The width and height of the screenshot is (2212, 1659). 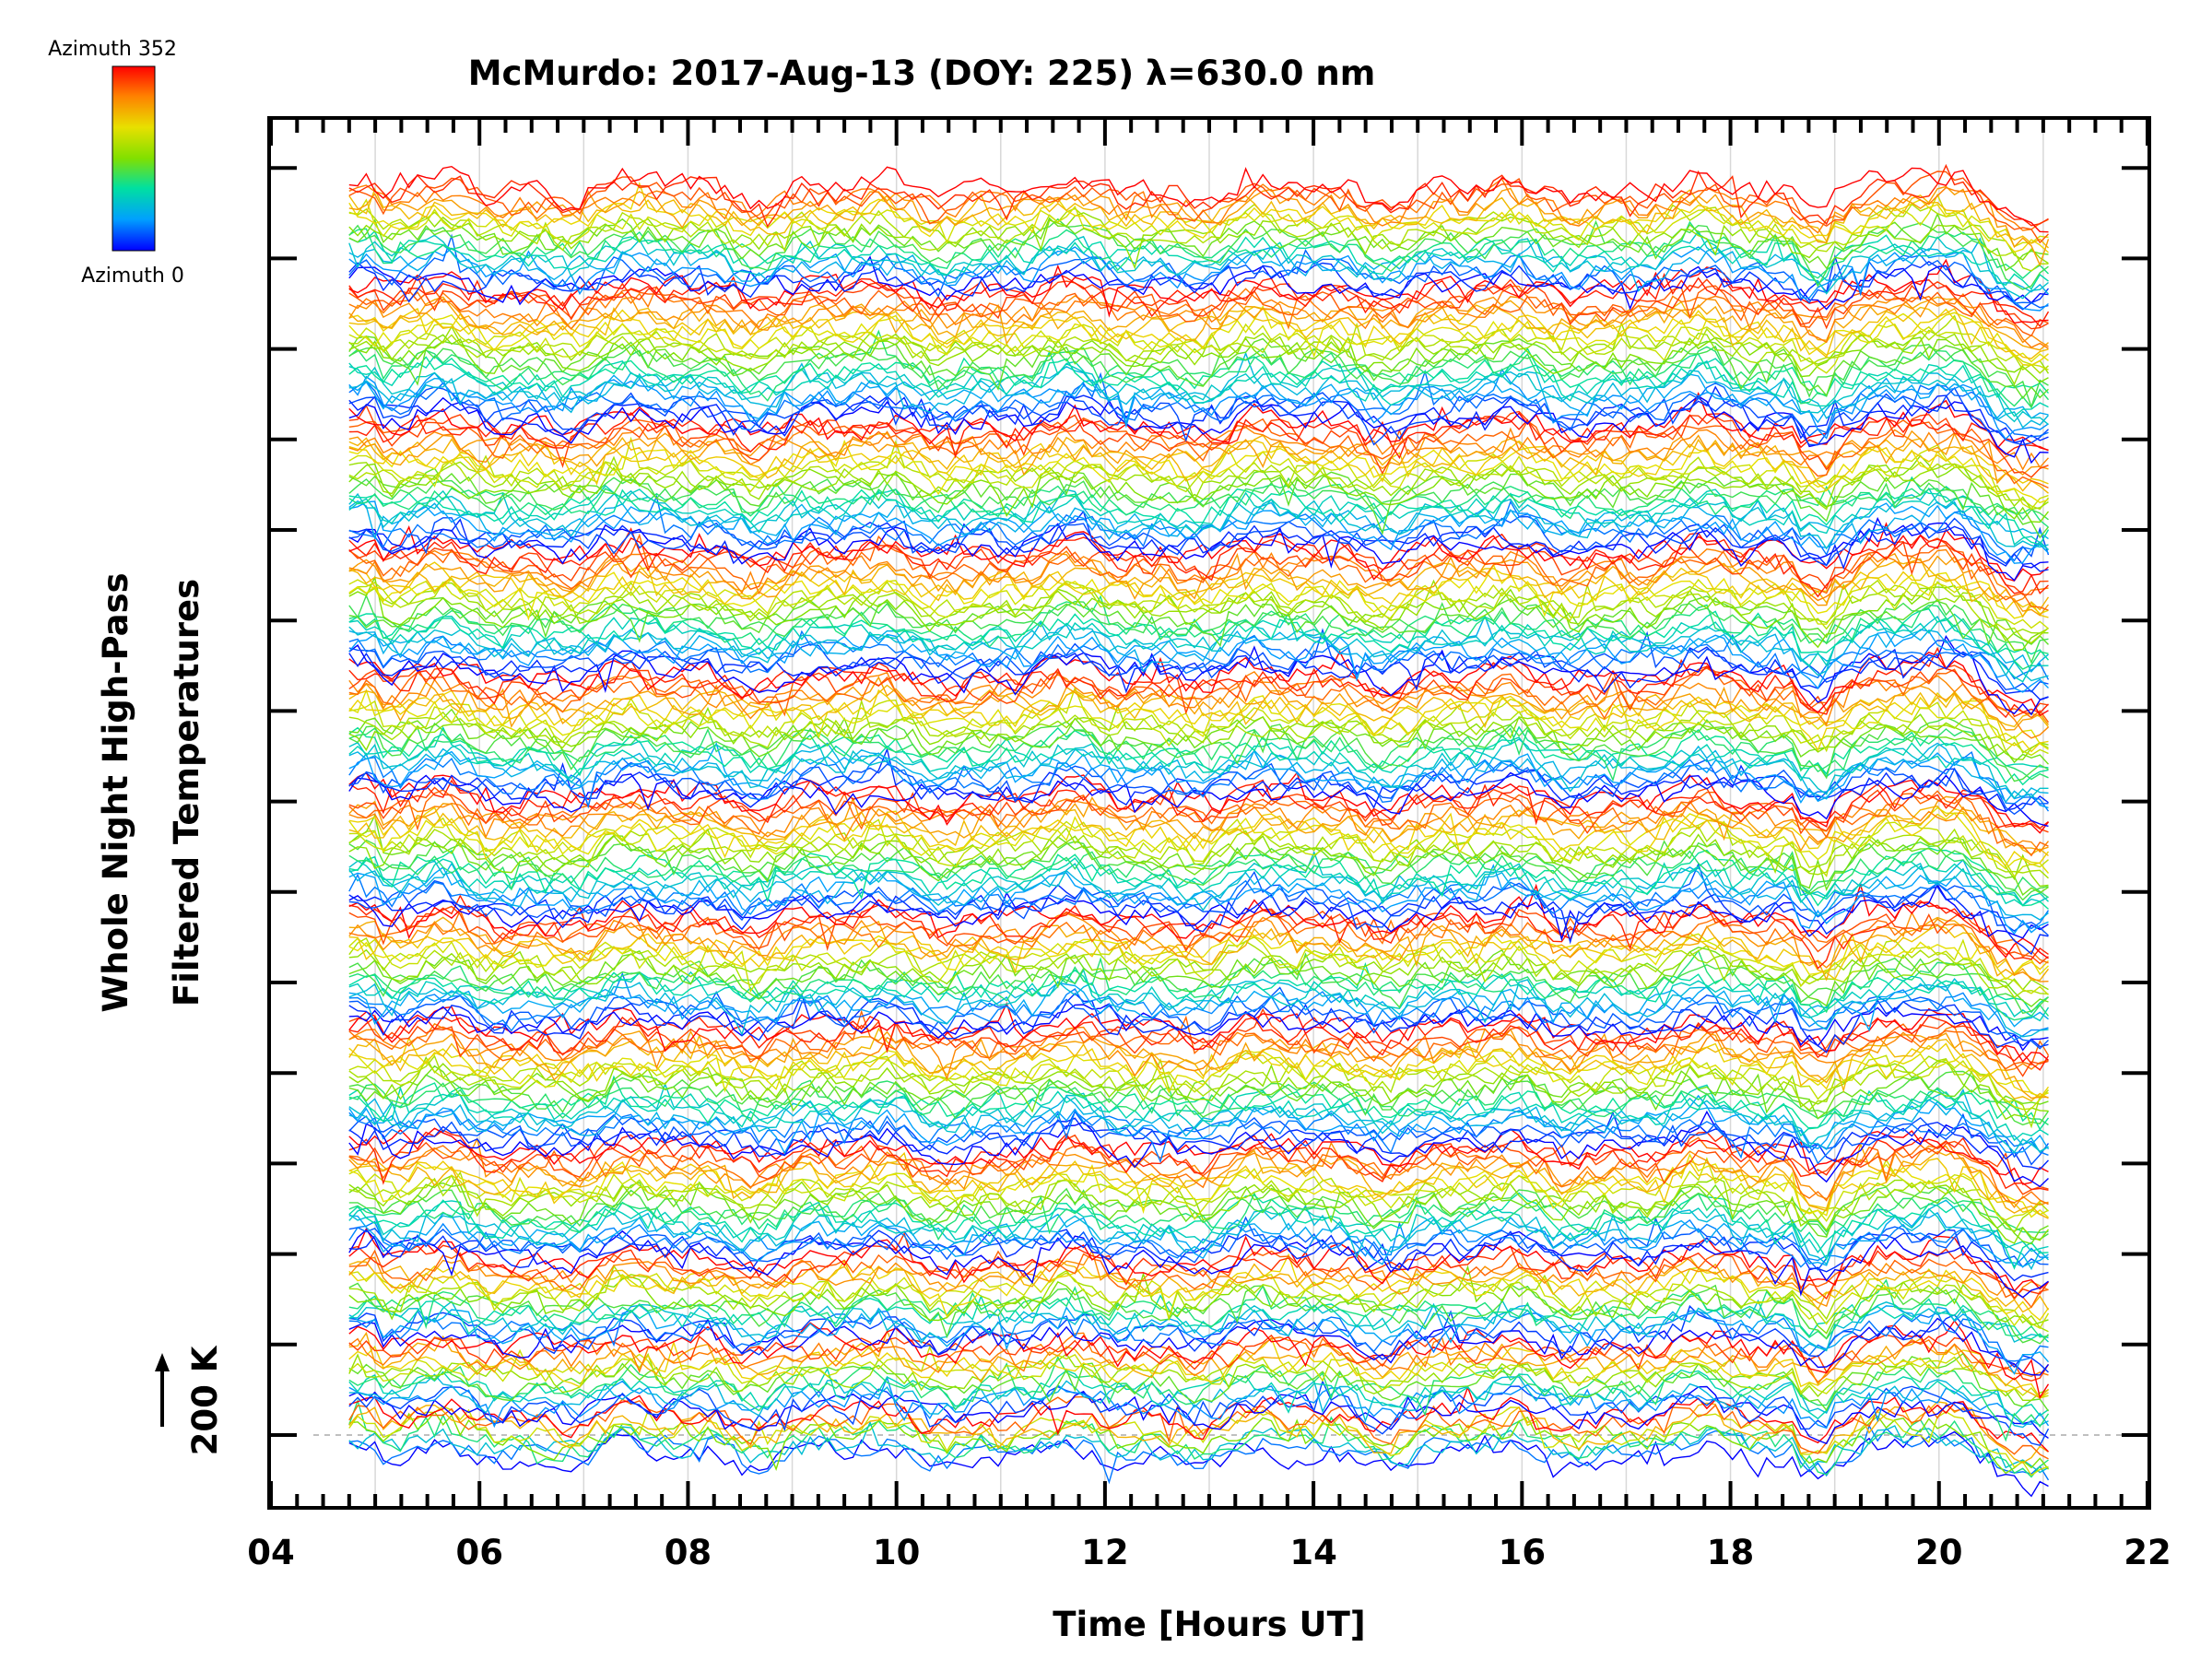 I want to click on x-tick-label: 12, so click(x=1105, y=1552).